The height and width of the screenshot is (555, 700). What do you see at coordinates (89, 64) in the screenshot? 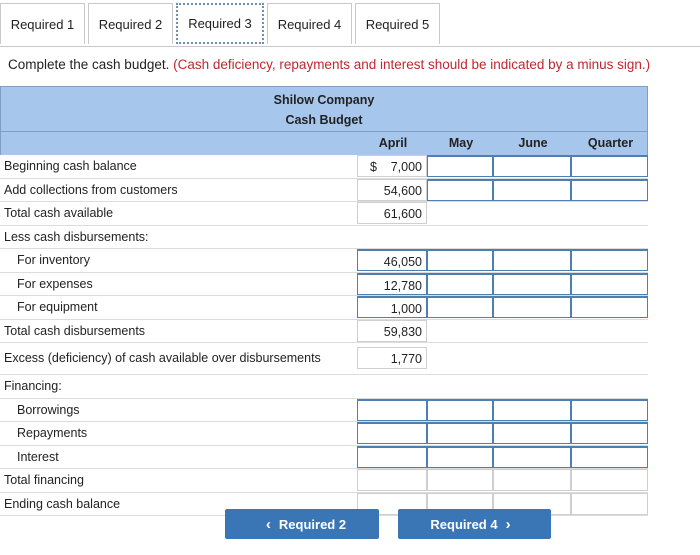
I see `instruction-main: Complete the cash budget.` at bounding box center [89, 64].